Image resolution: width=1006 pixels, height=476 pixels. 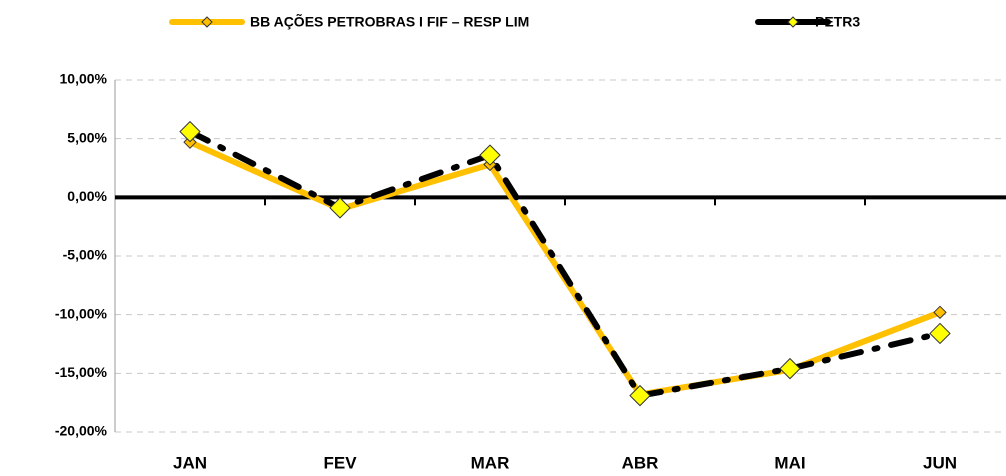 I want to click on y-tick-label: 5,00%, so click(x=87, y=137).